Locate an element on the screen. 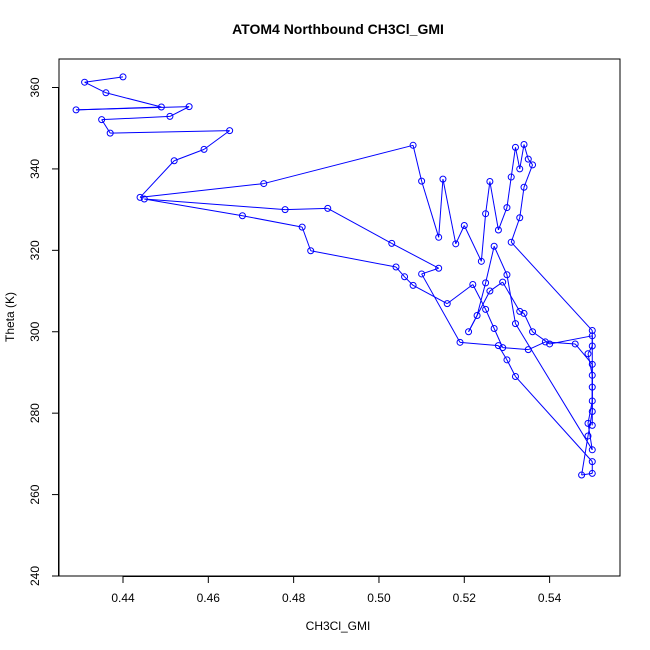 The image size is (650, 650). x-tick-label: 0.52 is located at coordinates (465, 598).